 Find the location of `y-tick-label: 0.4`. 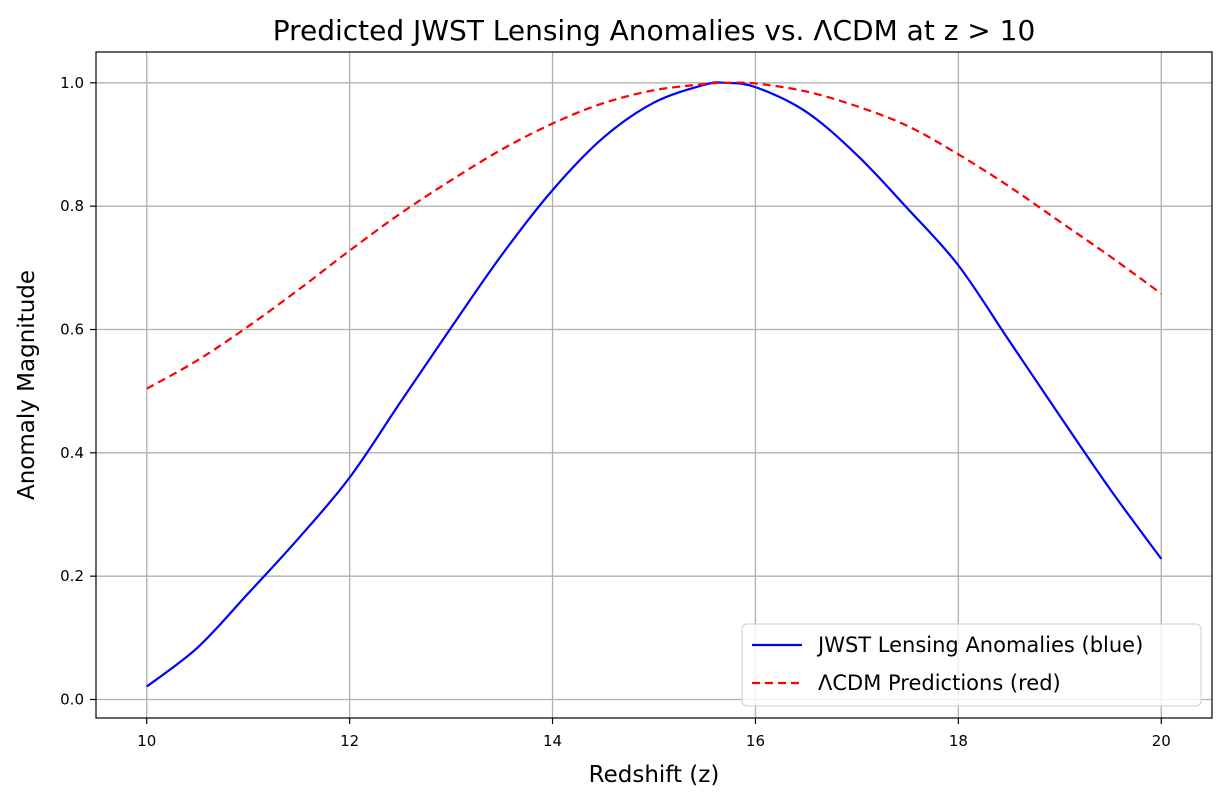

y-tick-label: 0.4 is located at coordinates (72, 453).